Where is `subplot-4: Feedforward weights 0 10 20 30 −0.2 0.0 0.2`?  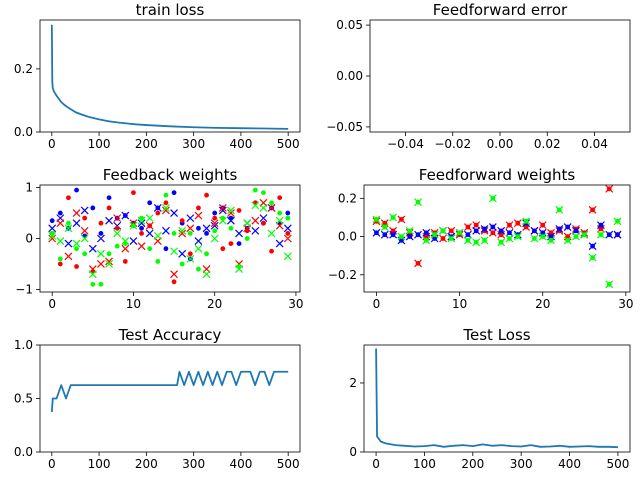
subplot-4: Feedforward weights 0 10 20 30 −0.2 0.0 0.2 is located at coordinates (481, 238).